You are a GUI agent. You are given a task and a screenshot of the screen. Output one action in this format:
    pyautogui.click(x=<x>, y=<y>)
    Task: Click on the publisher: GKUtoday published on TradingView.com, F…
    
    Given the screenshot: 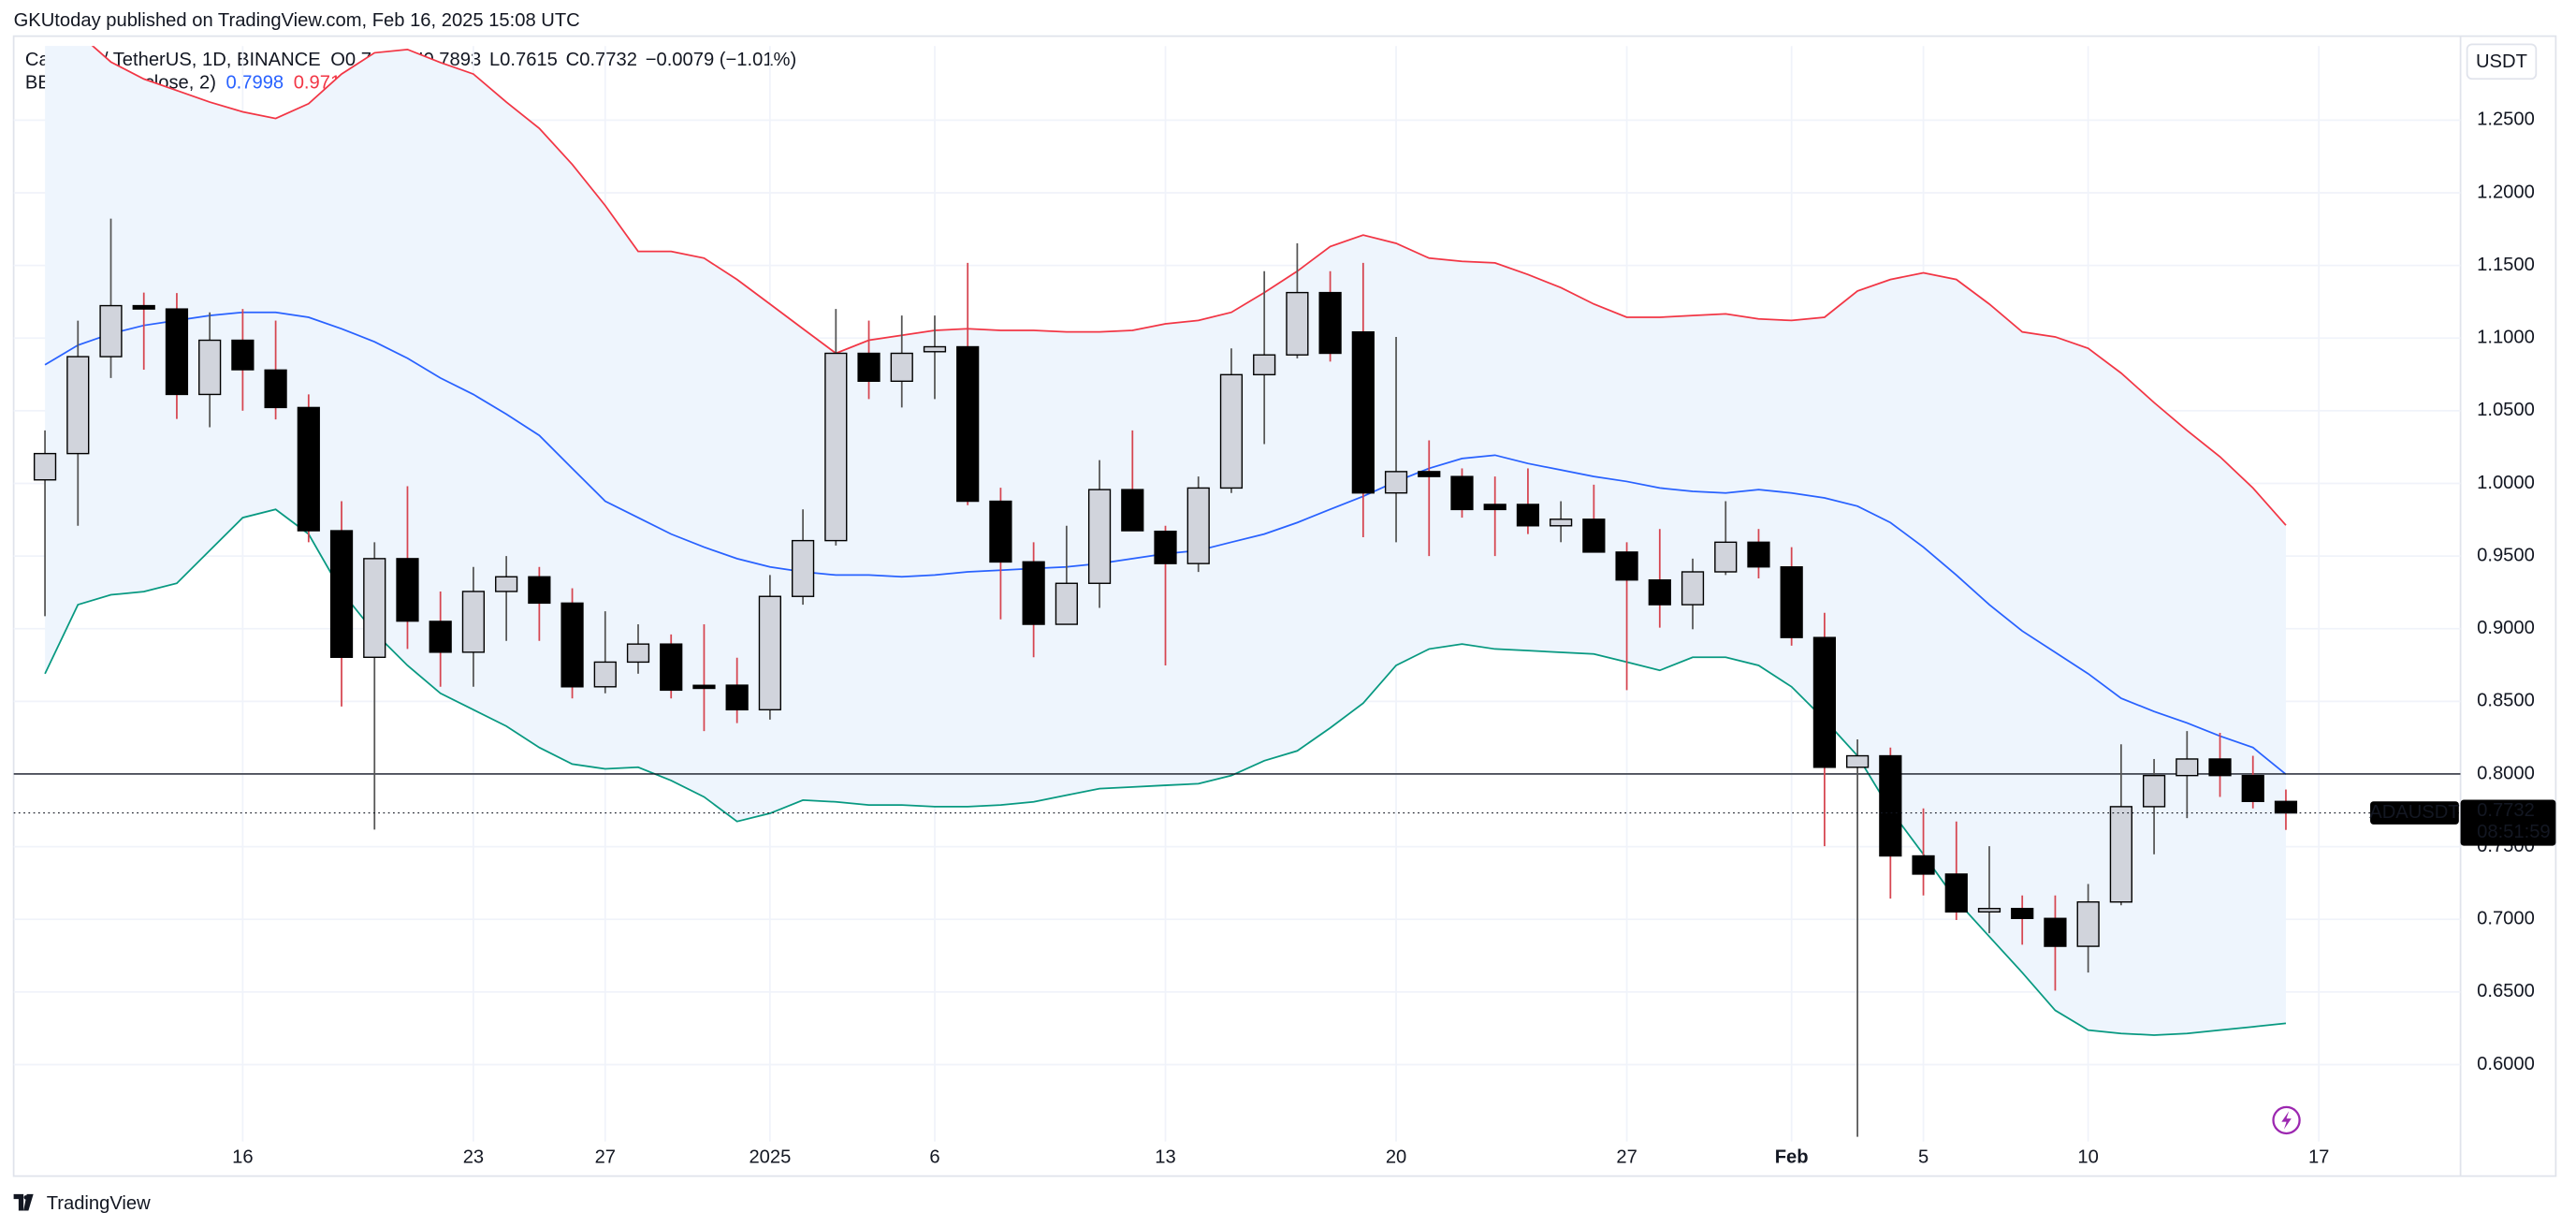 What is the action you would take?
    pyautogui.click(x=297, y=20)
    